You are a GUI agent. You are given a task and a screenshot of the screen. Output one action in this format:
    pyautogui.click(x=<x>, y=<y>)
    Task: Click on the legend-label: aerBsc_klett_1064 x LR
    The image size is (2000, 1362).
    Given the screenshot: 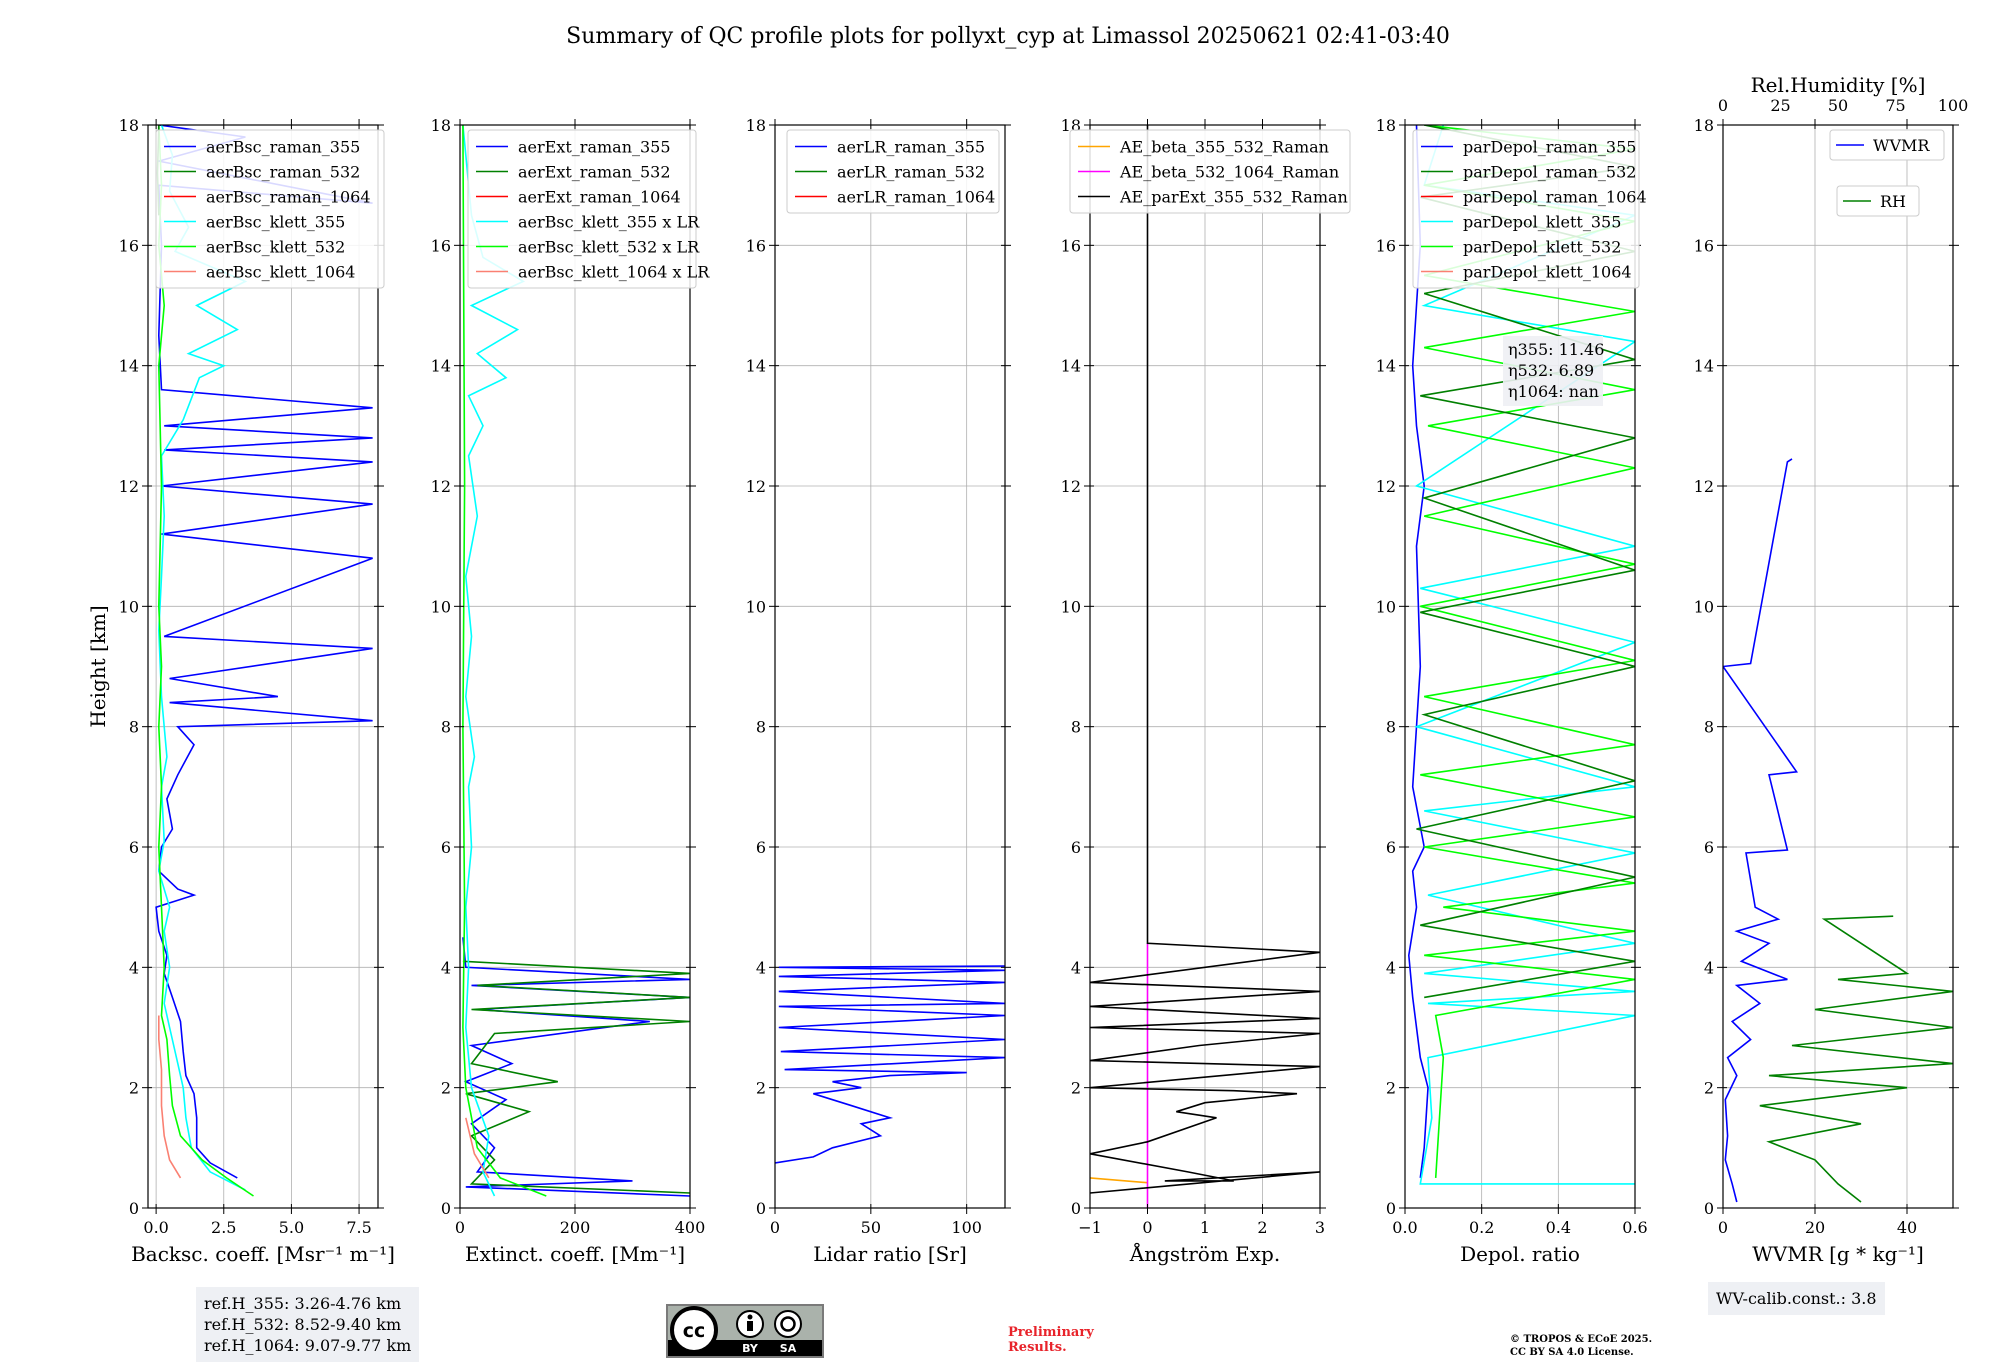 What is the action you would take?
    pyautogui.click(x=614, y=272)
    